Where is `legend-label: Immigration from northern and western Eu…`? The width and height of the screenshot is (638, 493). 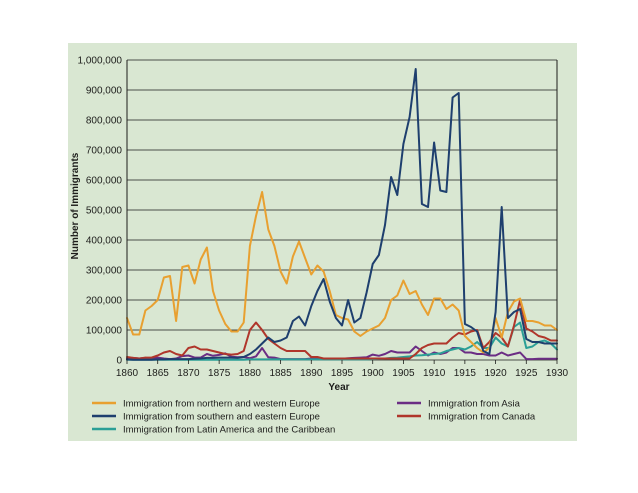
legend-label: Immigration from northern and western Eu… is located at coordinates (221, 404).